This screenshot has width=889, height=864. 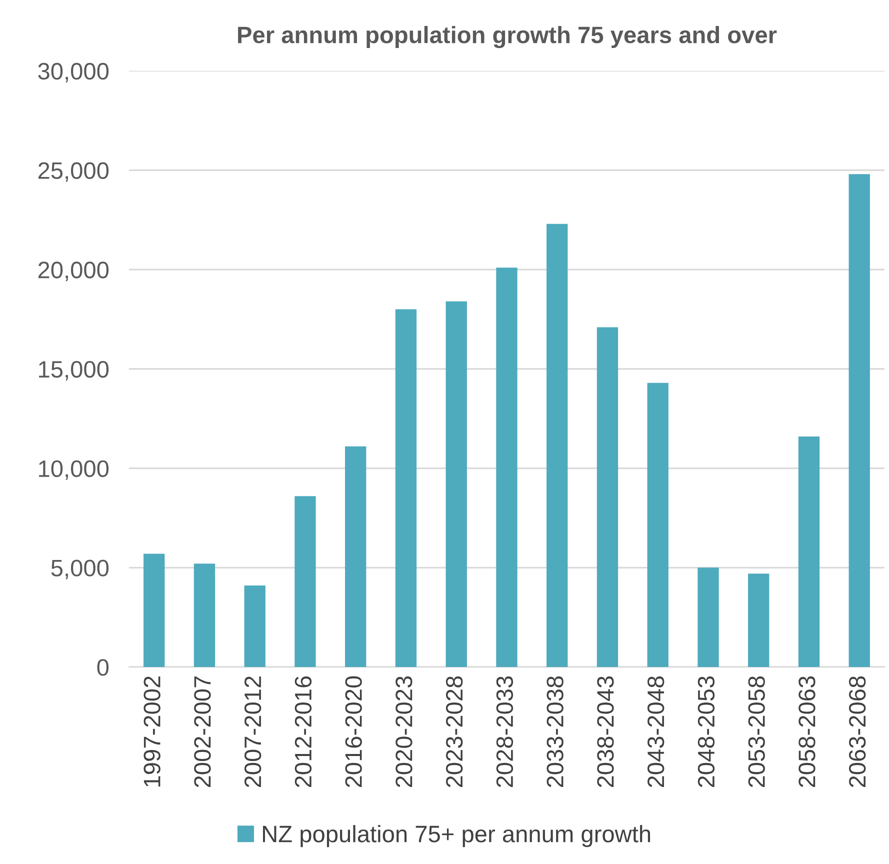 What do you see at coordinates (706, 732) in the screenshot?
I see `x-tick-label: 2048-2053` at bounding box center [706, 732].